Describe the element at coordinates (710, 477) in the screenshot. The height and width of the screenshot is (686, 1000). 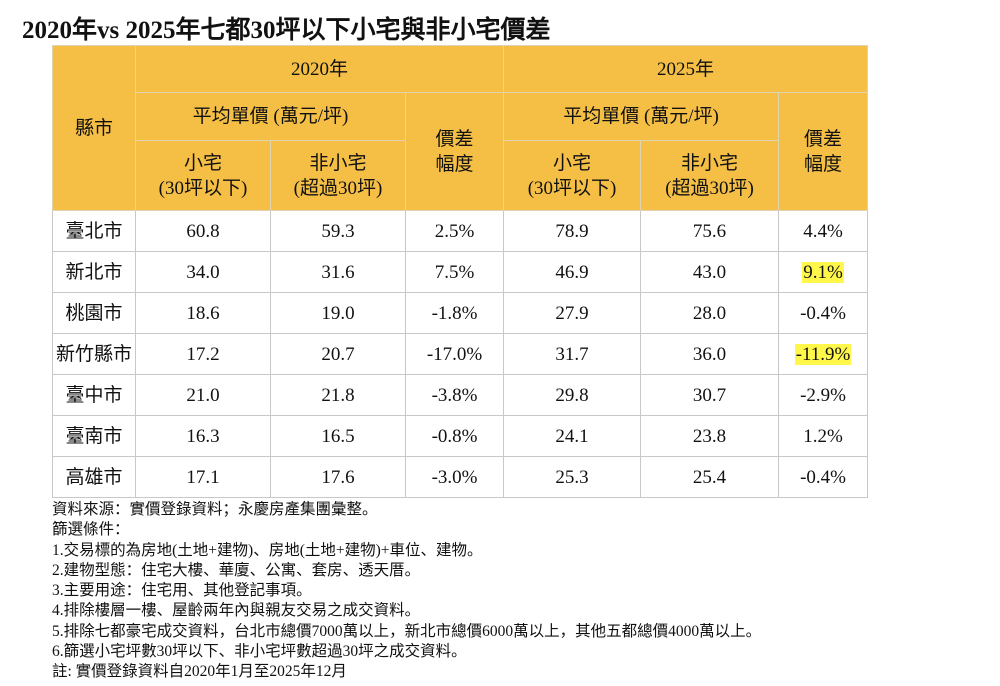
I see `cell-n2025: 25.4` at that location.